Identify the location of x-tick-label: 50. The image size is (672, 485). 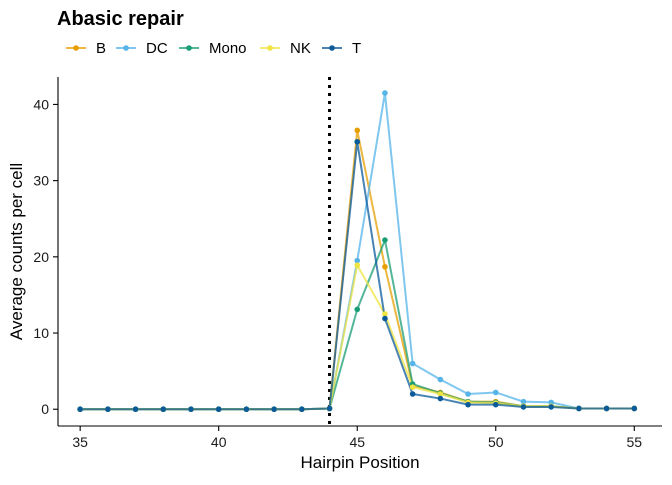
(496, 442).